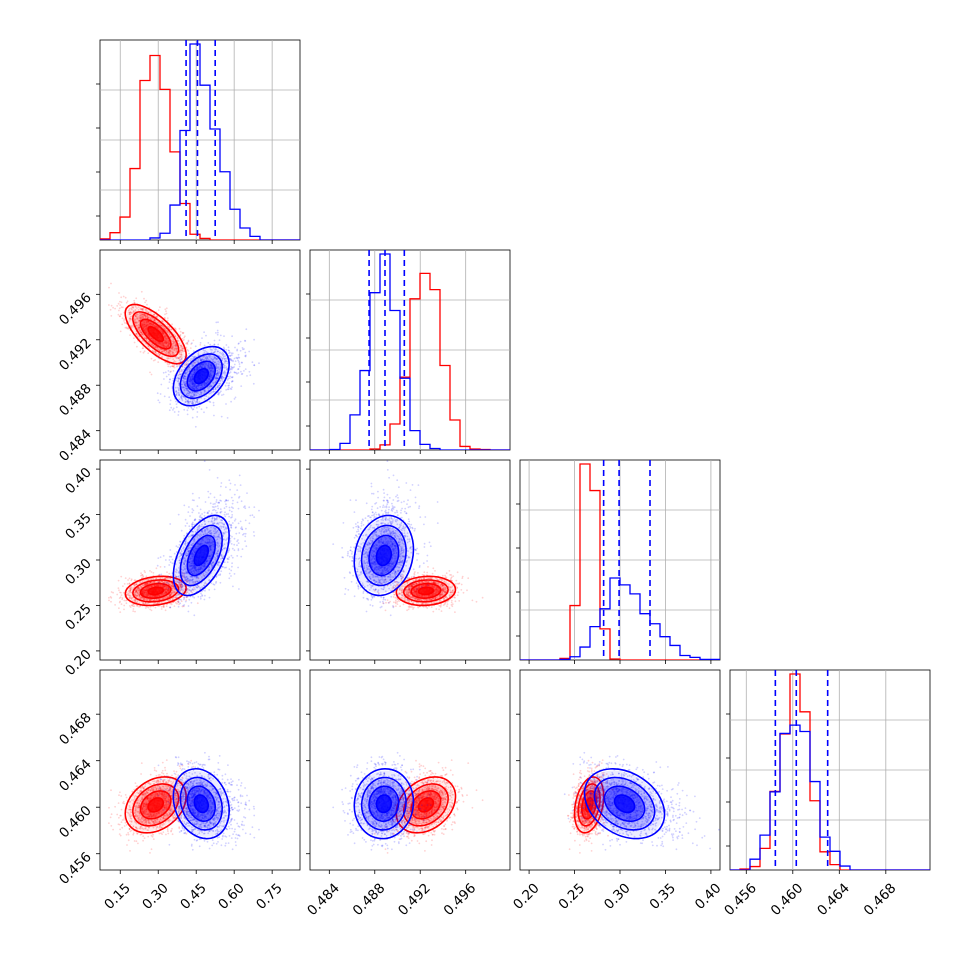  I want to click on plot-area, so click(410, 350).